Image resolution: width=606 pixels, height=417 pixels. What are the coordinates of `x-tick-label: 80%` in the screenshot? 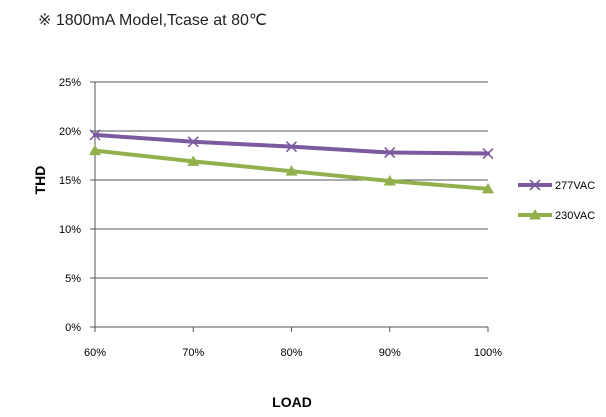 It's located at (291, 353).